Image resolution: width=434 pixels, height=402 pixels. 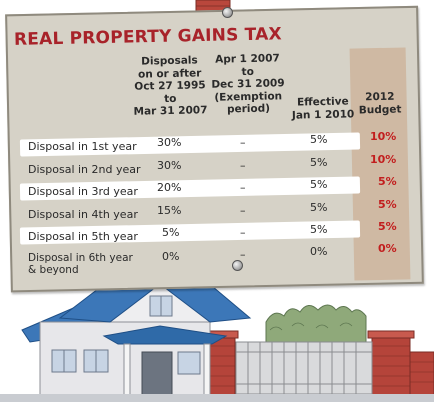 What do you see at coordinates (82, 146) in the screenshot?
I see `row-label-1: Disposal in 1st year` at bounding box center [82, 146].